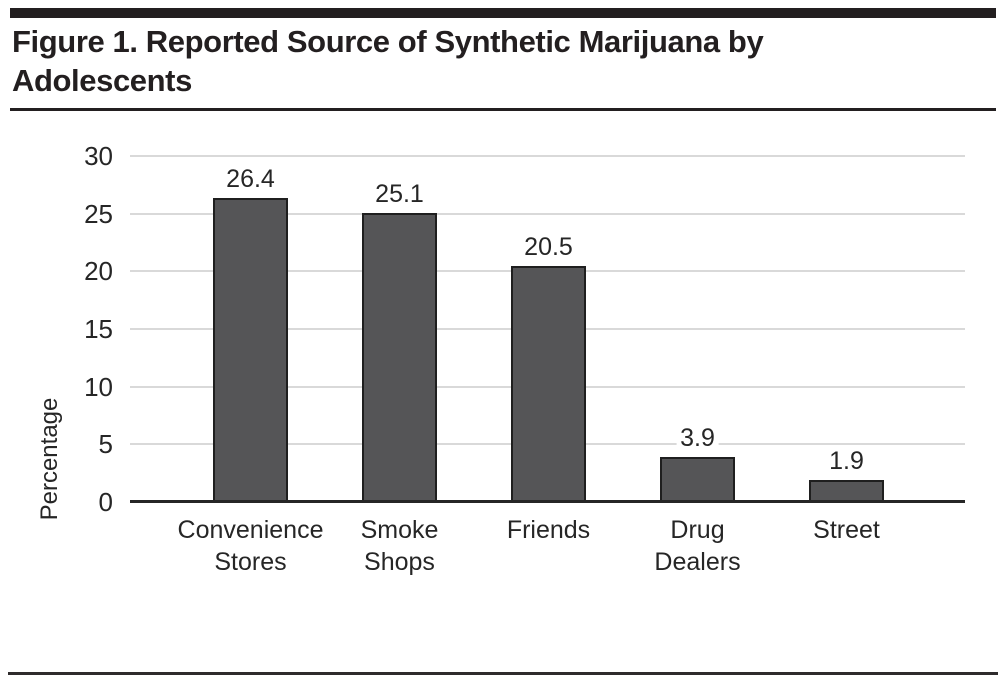 The width and height of the screenshot is (1006, 684). Describe the element at coordinates (98, 386) in the screenshot. I see `y-tick-label-10: 10` at that location.